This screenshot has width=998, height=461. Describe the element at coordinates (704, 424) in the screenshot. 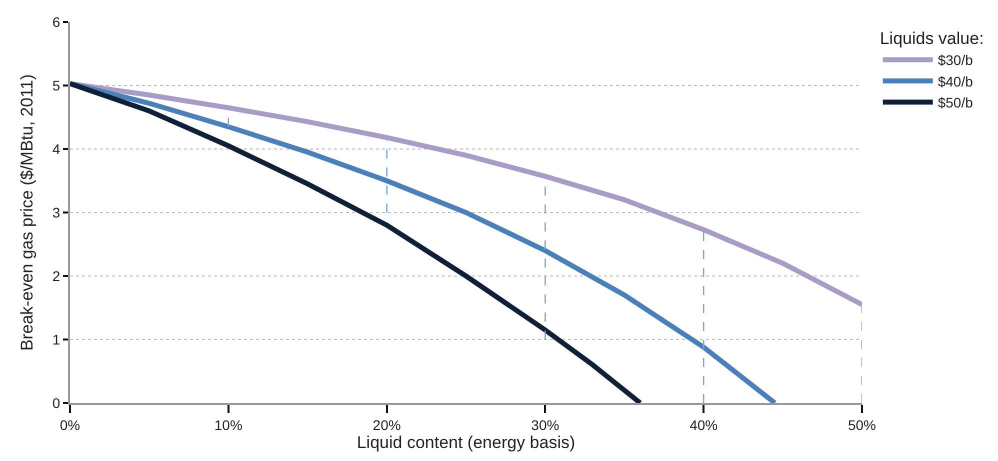

I see `x-tick-label: 40%` at that location.